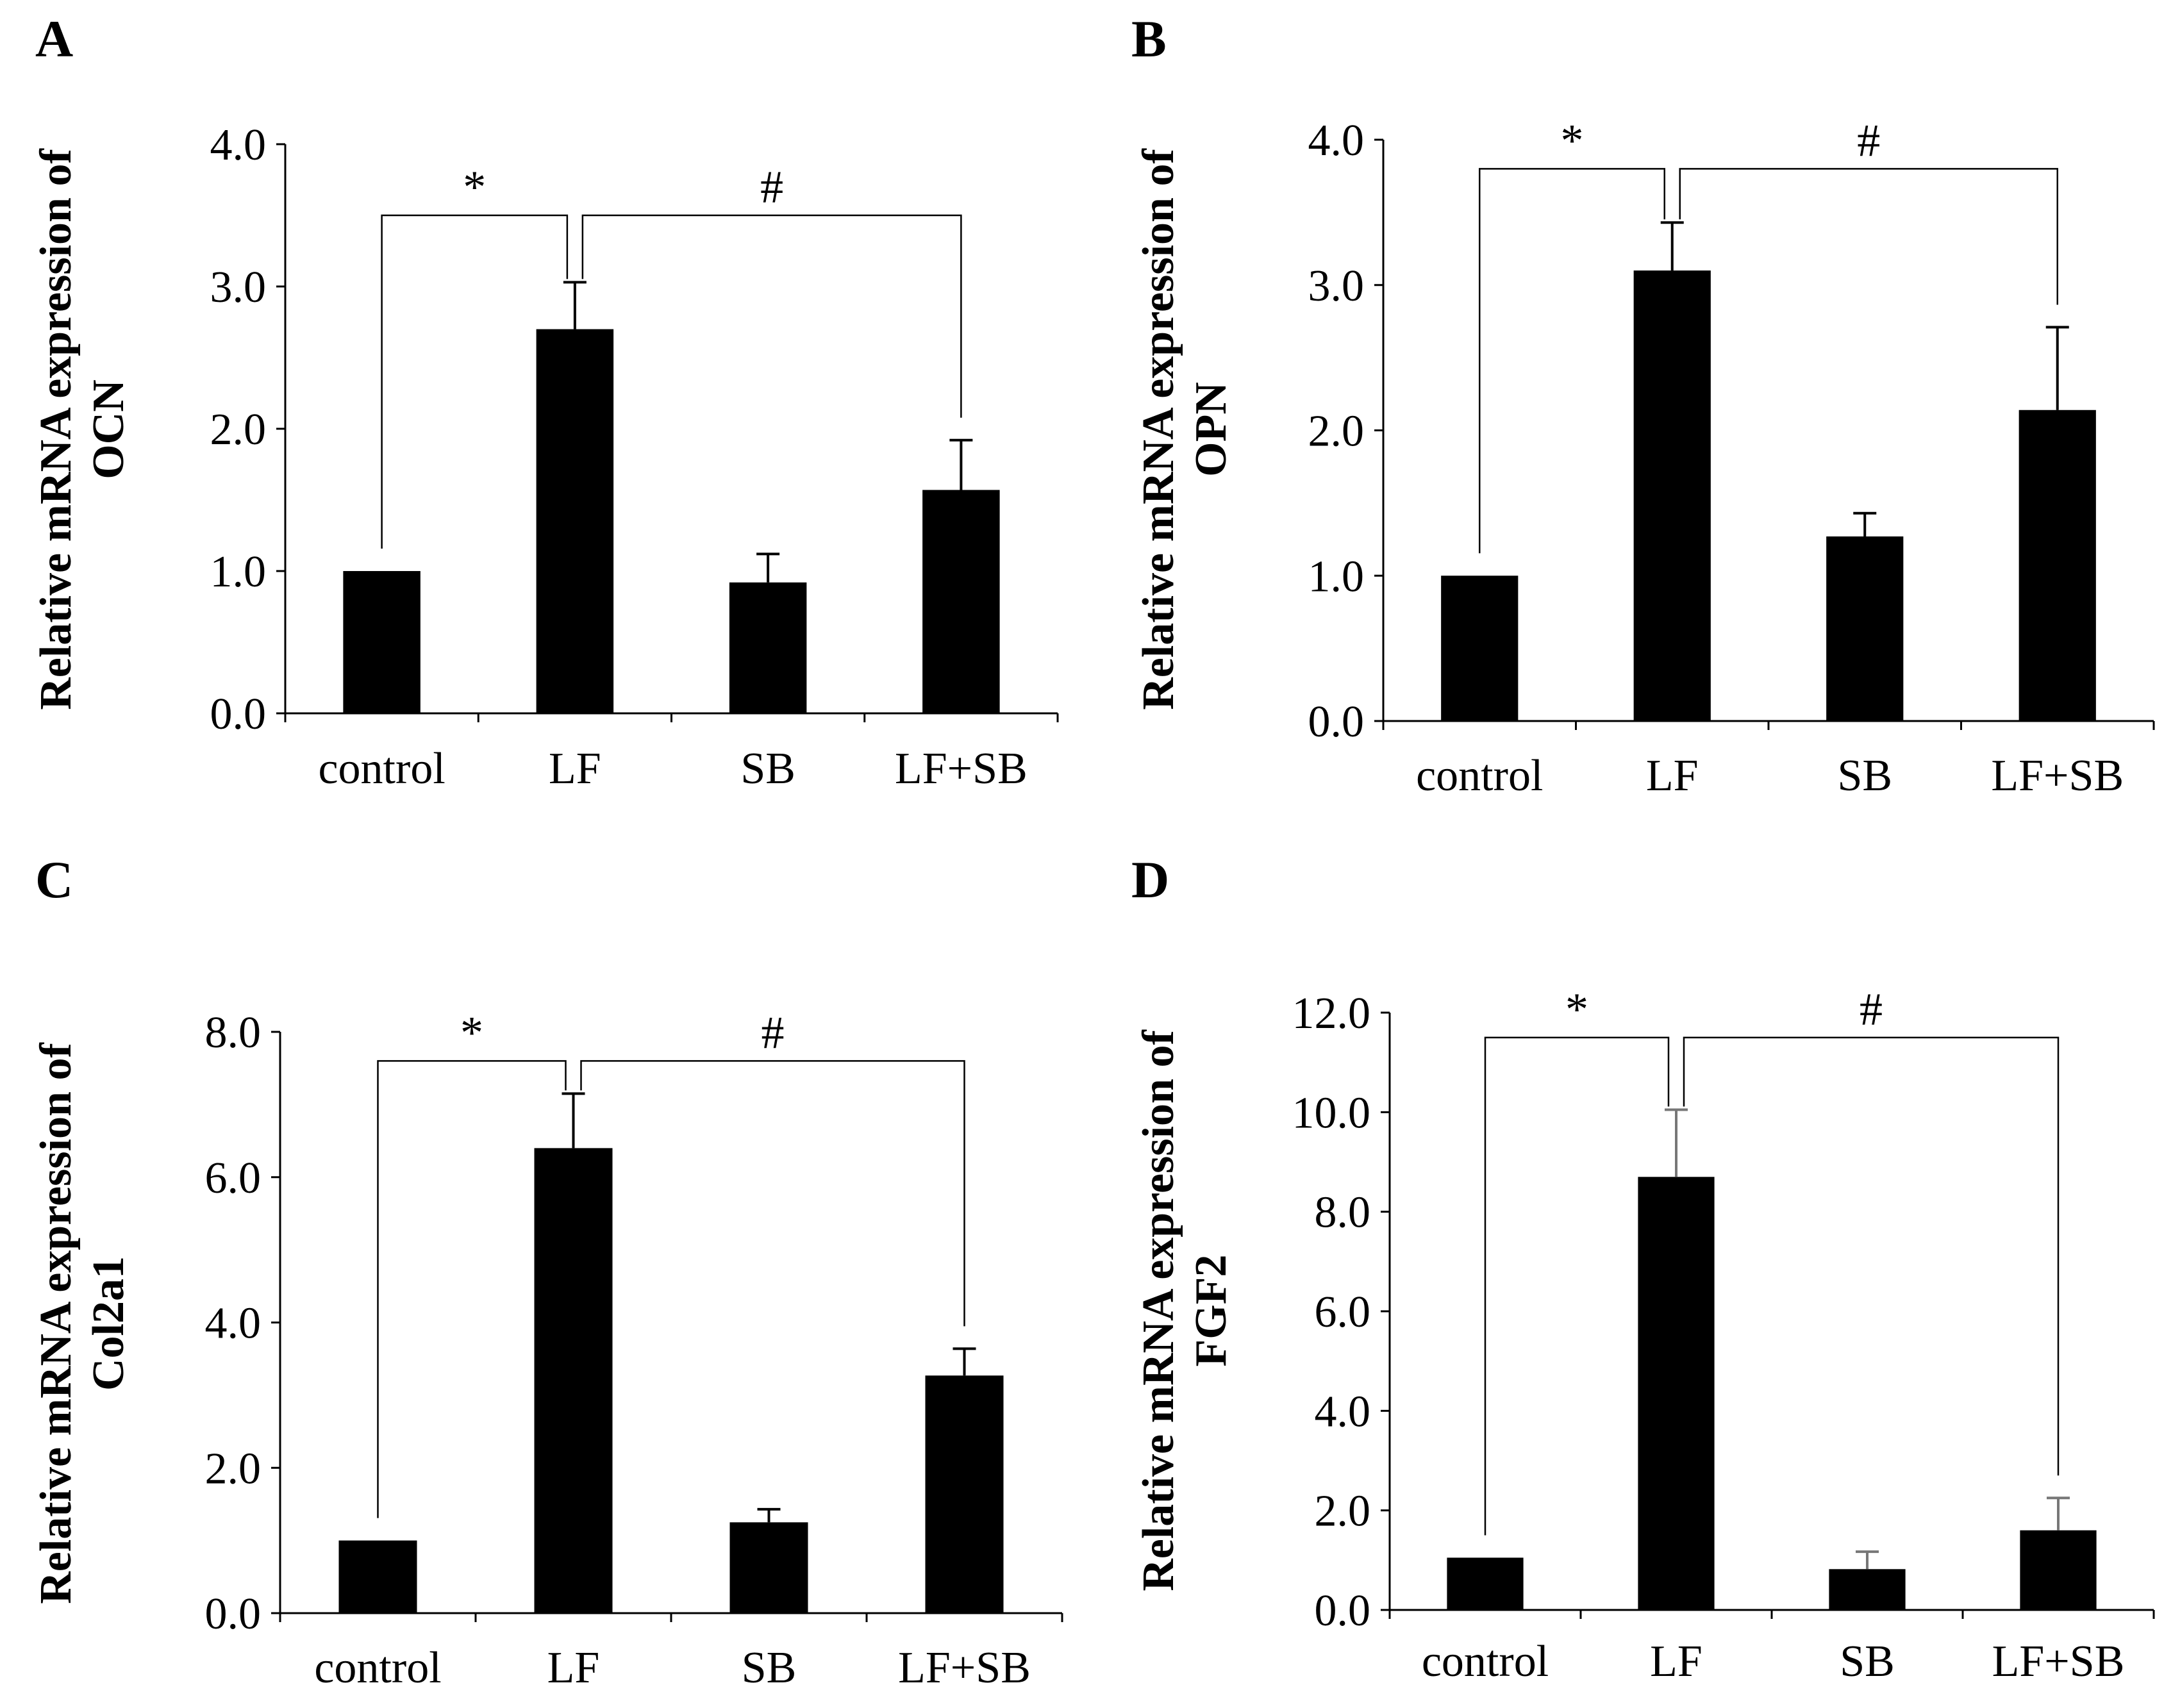 This screenshot has width=2164, height=1708. Describe the element at coordinates (108, 429) in the screenshot. I see `y-axis-label-line: OCN` at that location.